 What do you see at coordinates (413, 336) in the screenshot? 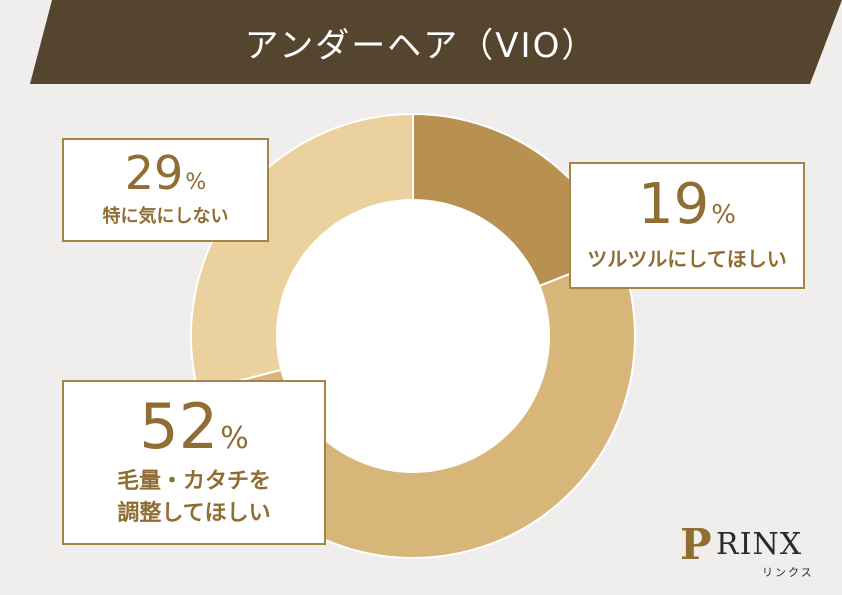
I see `donut-hole` at bounding box center [413, 336].